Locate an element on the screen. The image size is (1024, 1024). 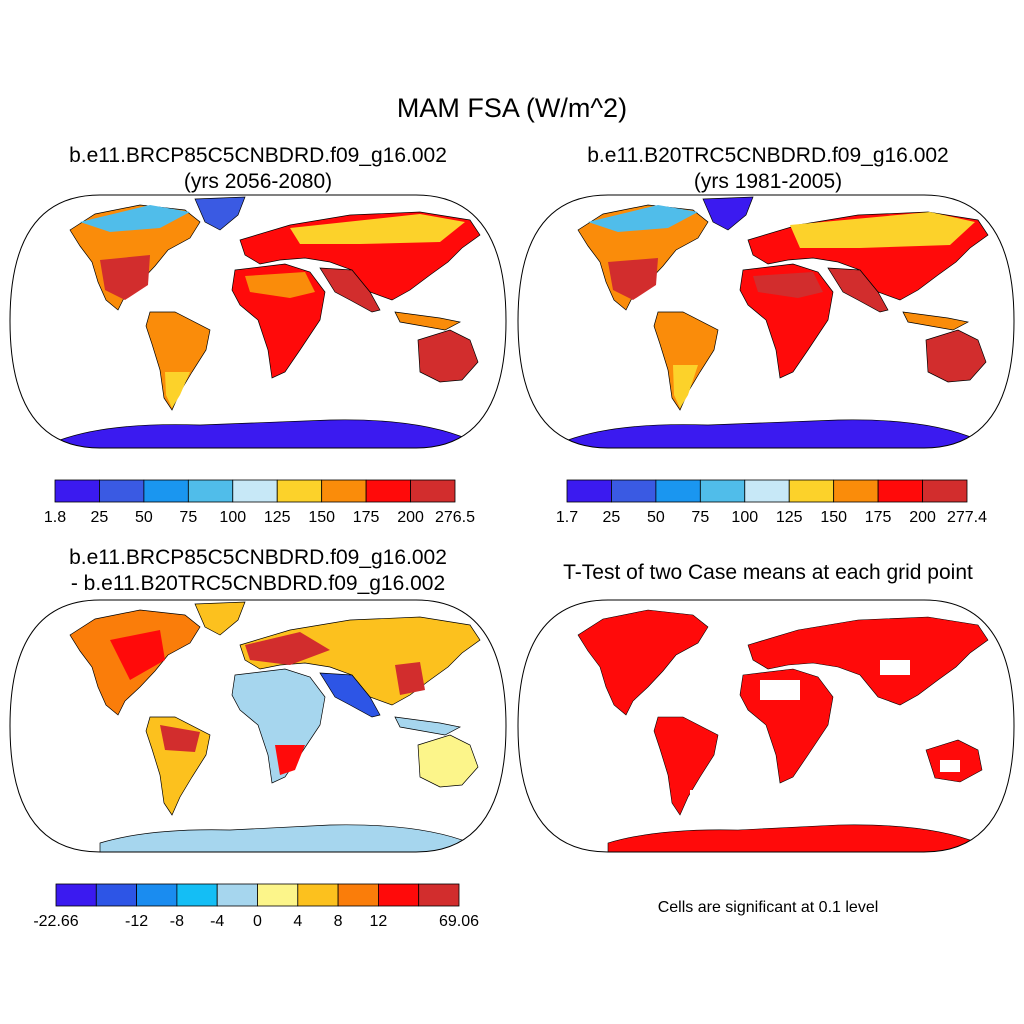
north-america is located at coordinates (643, 662).